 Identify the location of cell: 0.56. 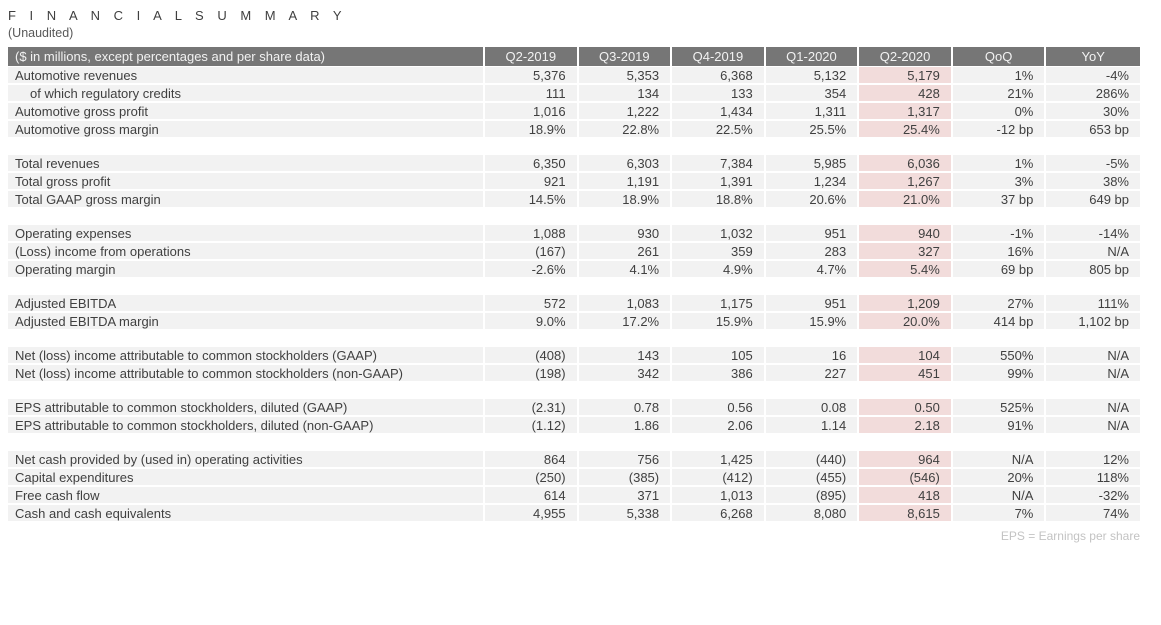
(719, 408).